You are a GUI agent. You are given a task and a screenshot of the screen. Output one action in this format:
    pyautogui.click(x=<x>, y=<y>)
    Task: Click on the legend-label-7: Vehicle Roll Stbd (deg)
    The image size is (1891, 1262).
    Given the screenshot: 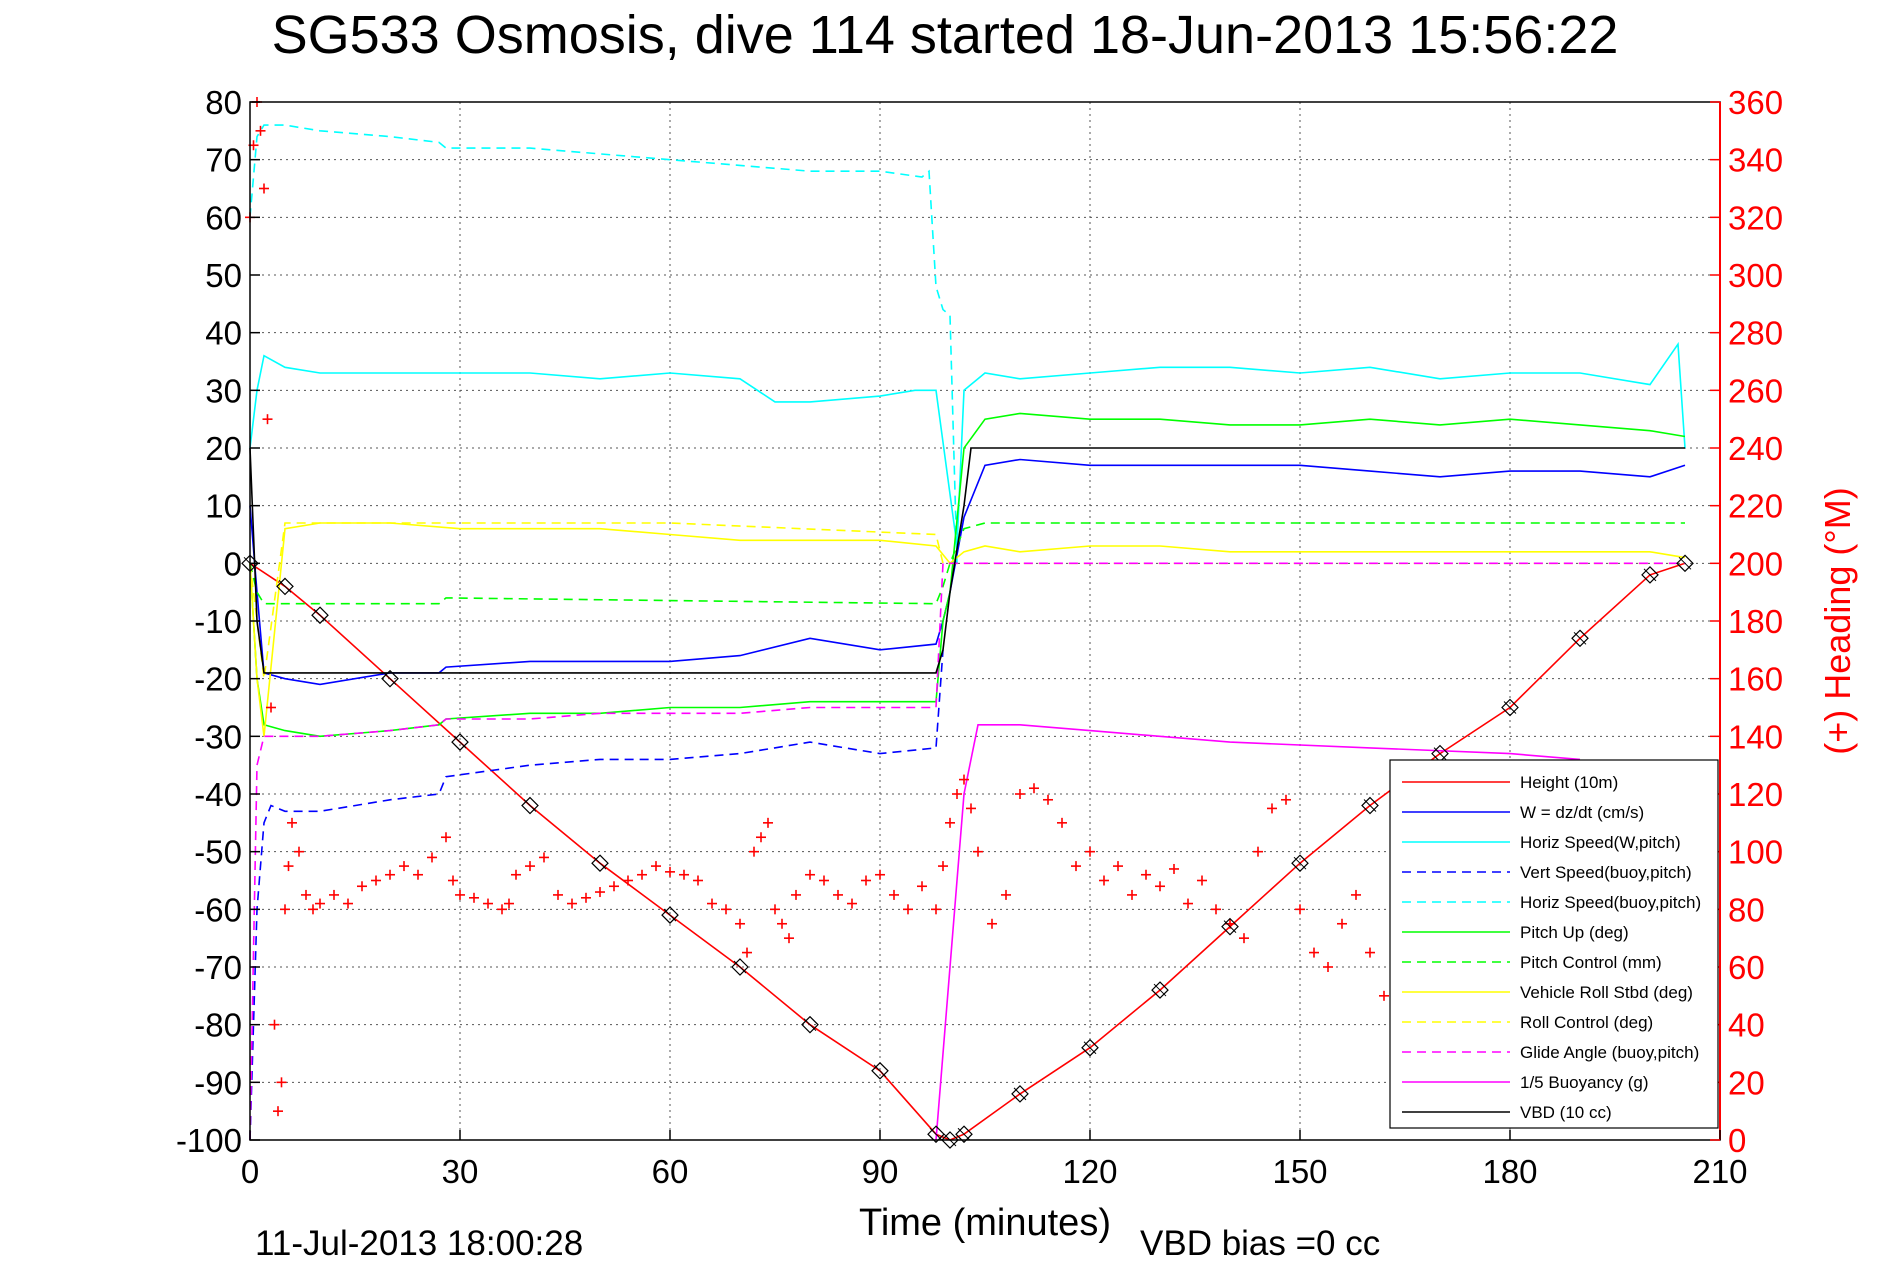 What is the action you would take?
    pyautogui.click(x=1606, y=992)
    